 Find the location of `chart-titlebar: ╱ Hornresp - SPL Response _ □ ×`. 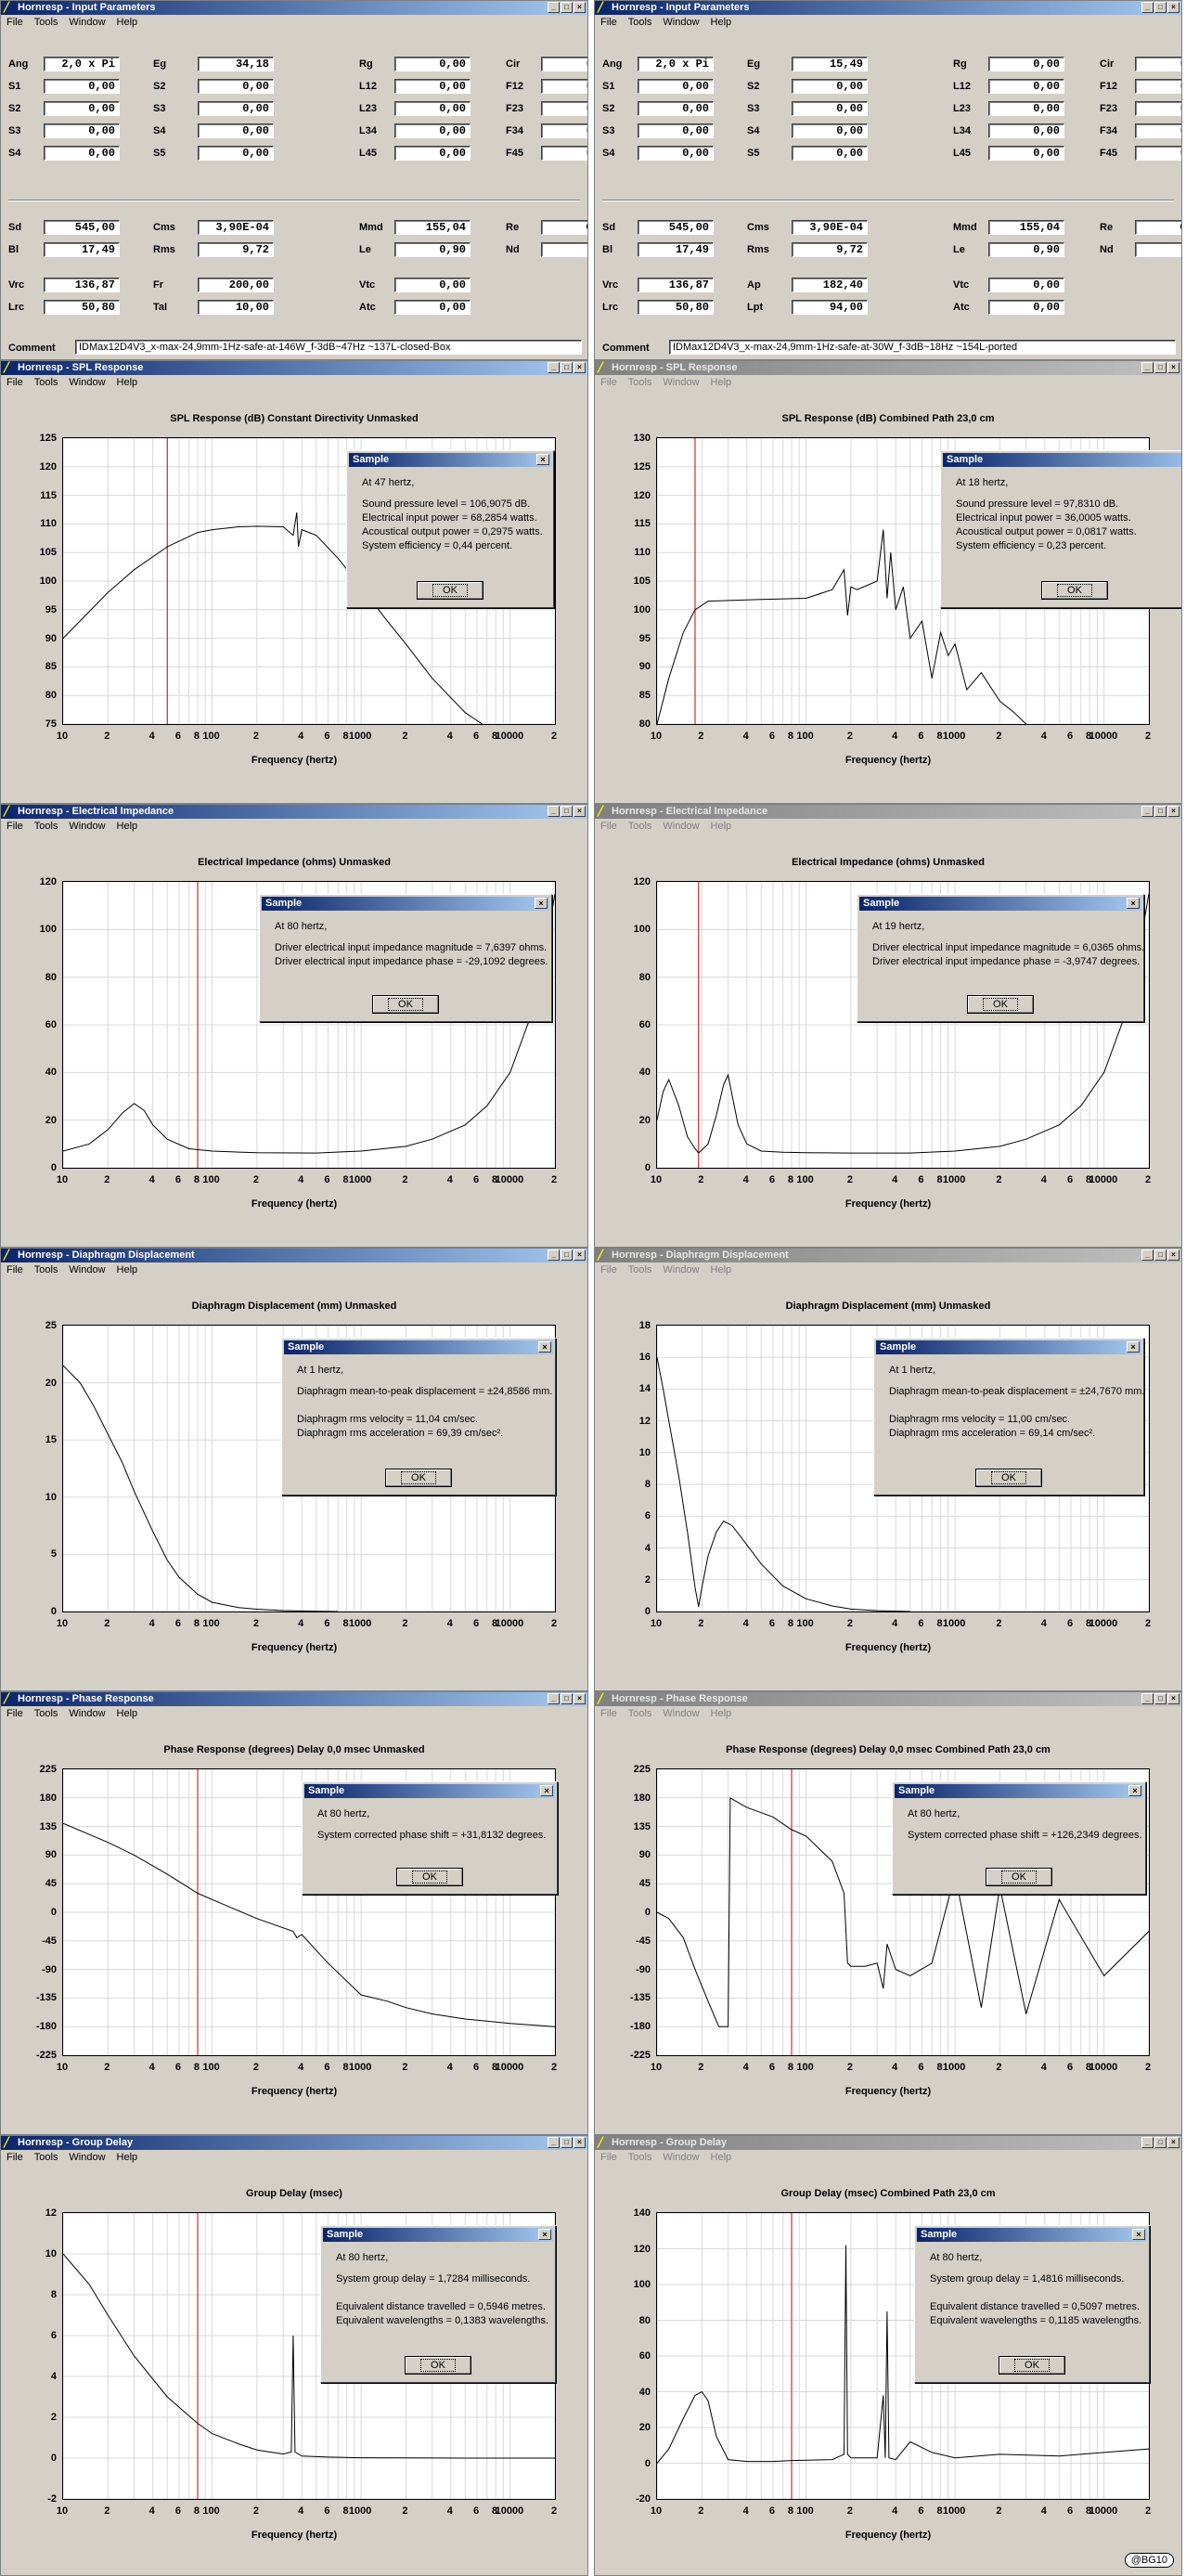

chart-titlebar: ╱ Hornresp - SPL Response _ □ × is located at coordinates (888, 368).